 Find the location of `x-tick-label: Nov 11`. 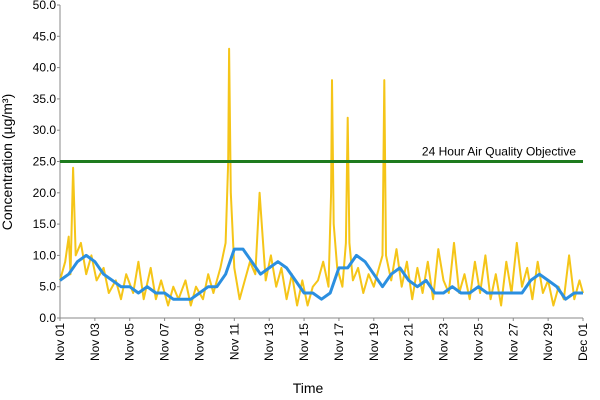

x-tick-label: Nov 11 is located at coordinates (234, 341).